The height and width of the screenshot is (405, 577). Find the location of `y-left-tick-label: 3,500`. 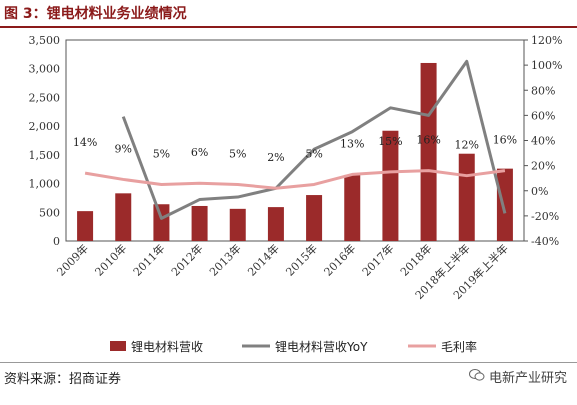

y-left-tick-label: 3,500 is located at coordinates (45, 40).